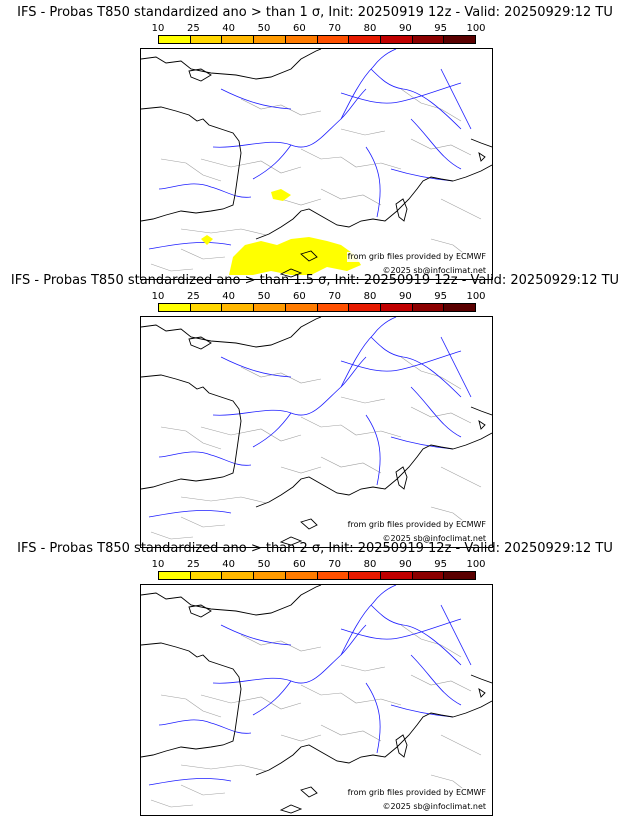 Image resolution: width=630 pixels, height=828 pixels. I want to click on colorbar-ticks: 10 25 40 50 60 70 80 90 95 100, so click(319, 297).